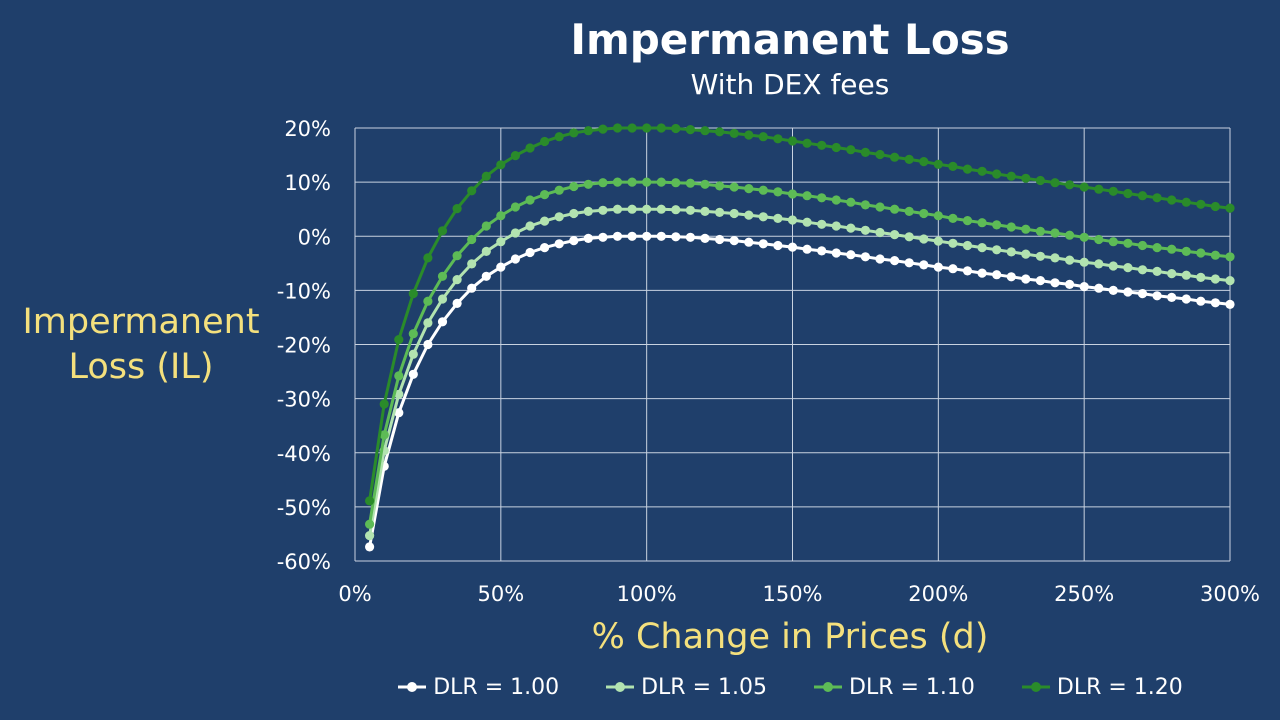  I want to click on x-tick-label: 50%, so click(500, 594).